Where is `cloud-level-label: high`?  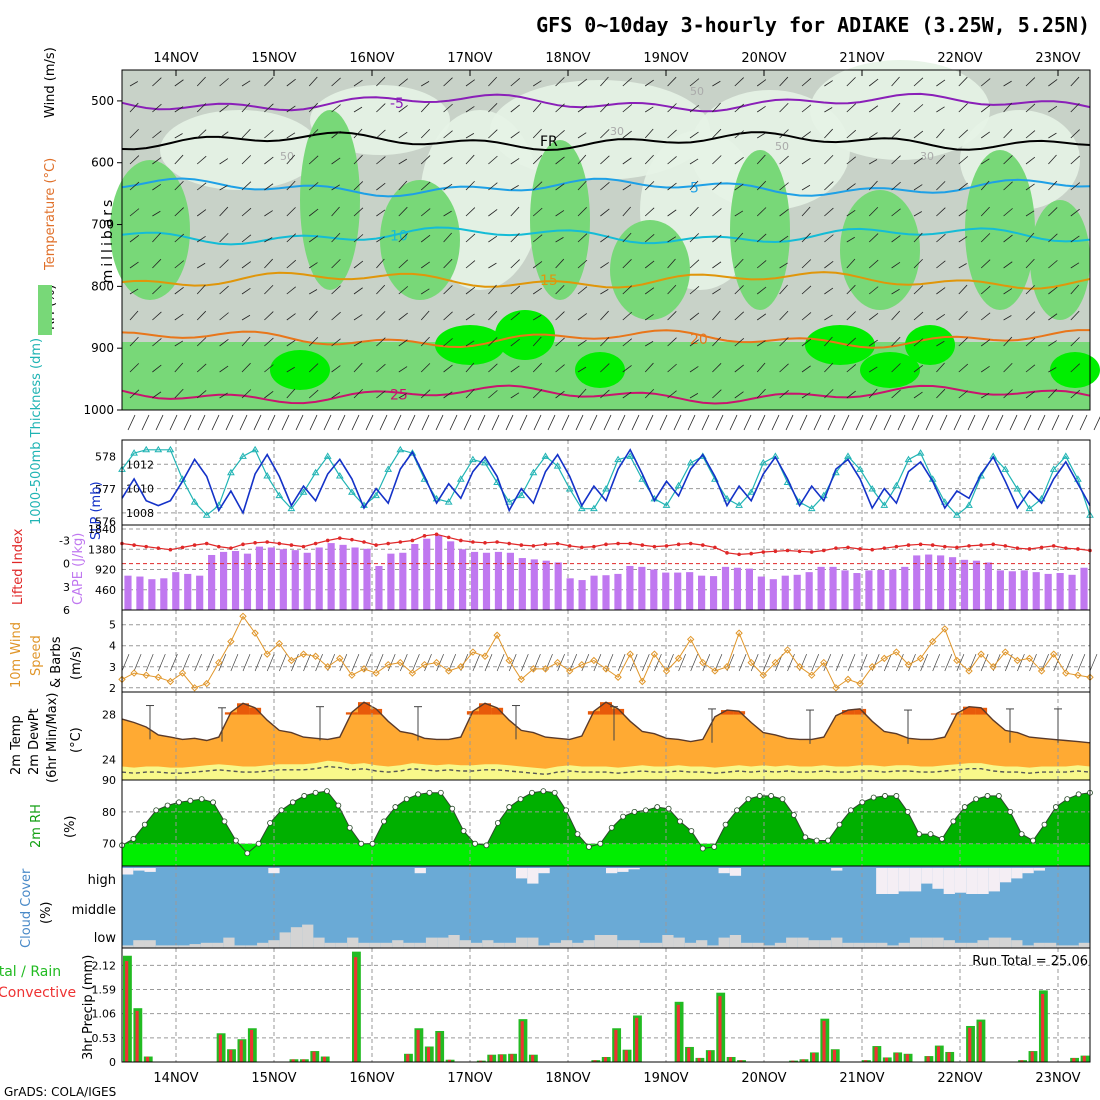
cloud-level-label: high is located at coordinates (102, 880).